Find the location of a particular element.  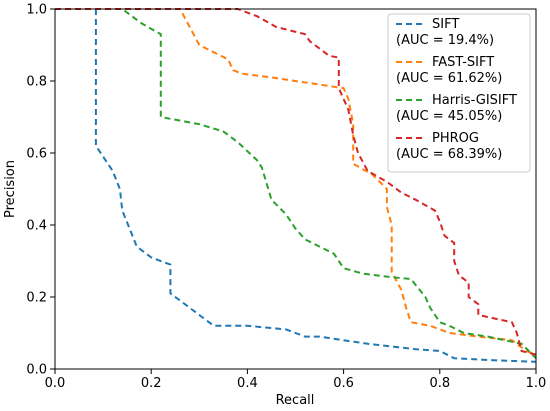

y-tick-label: 0.4 is located at coordinates (36, 226).